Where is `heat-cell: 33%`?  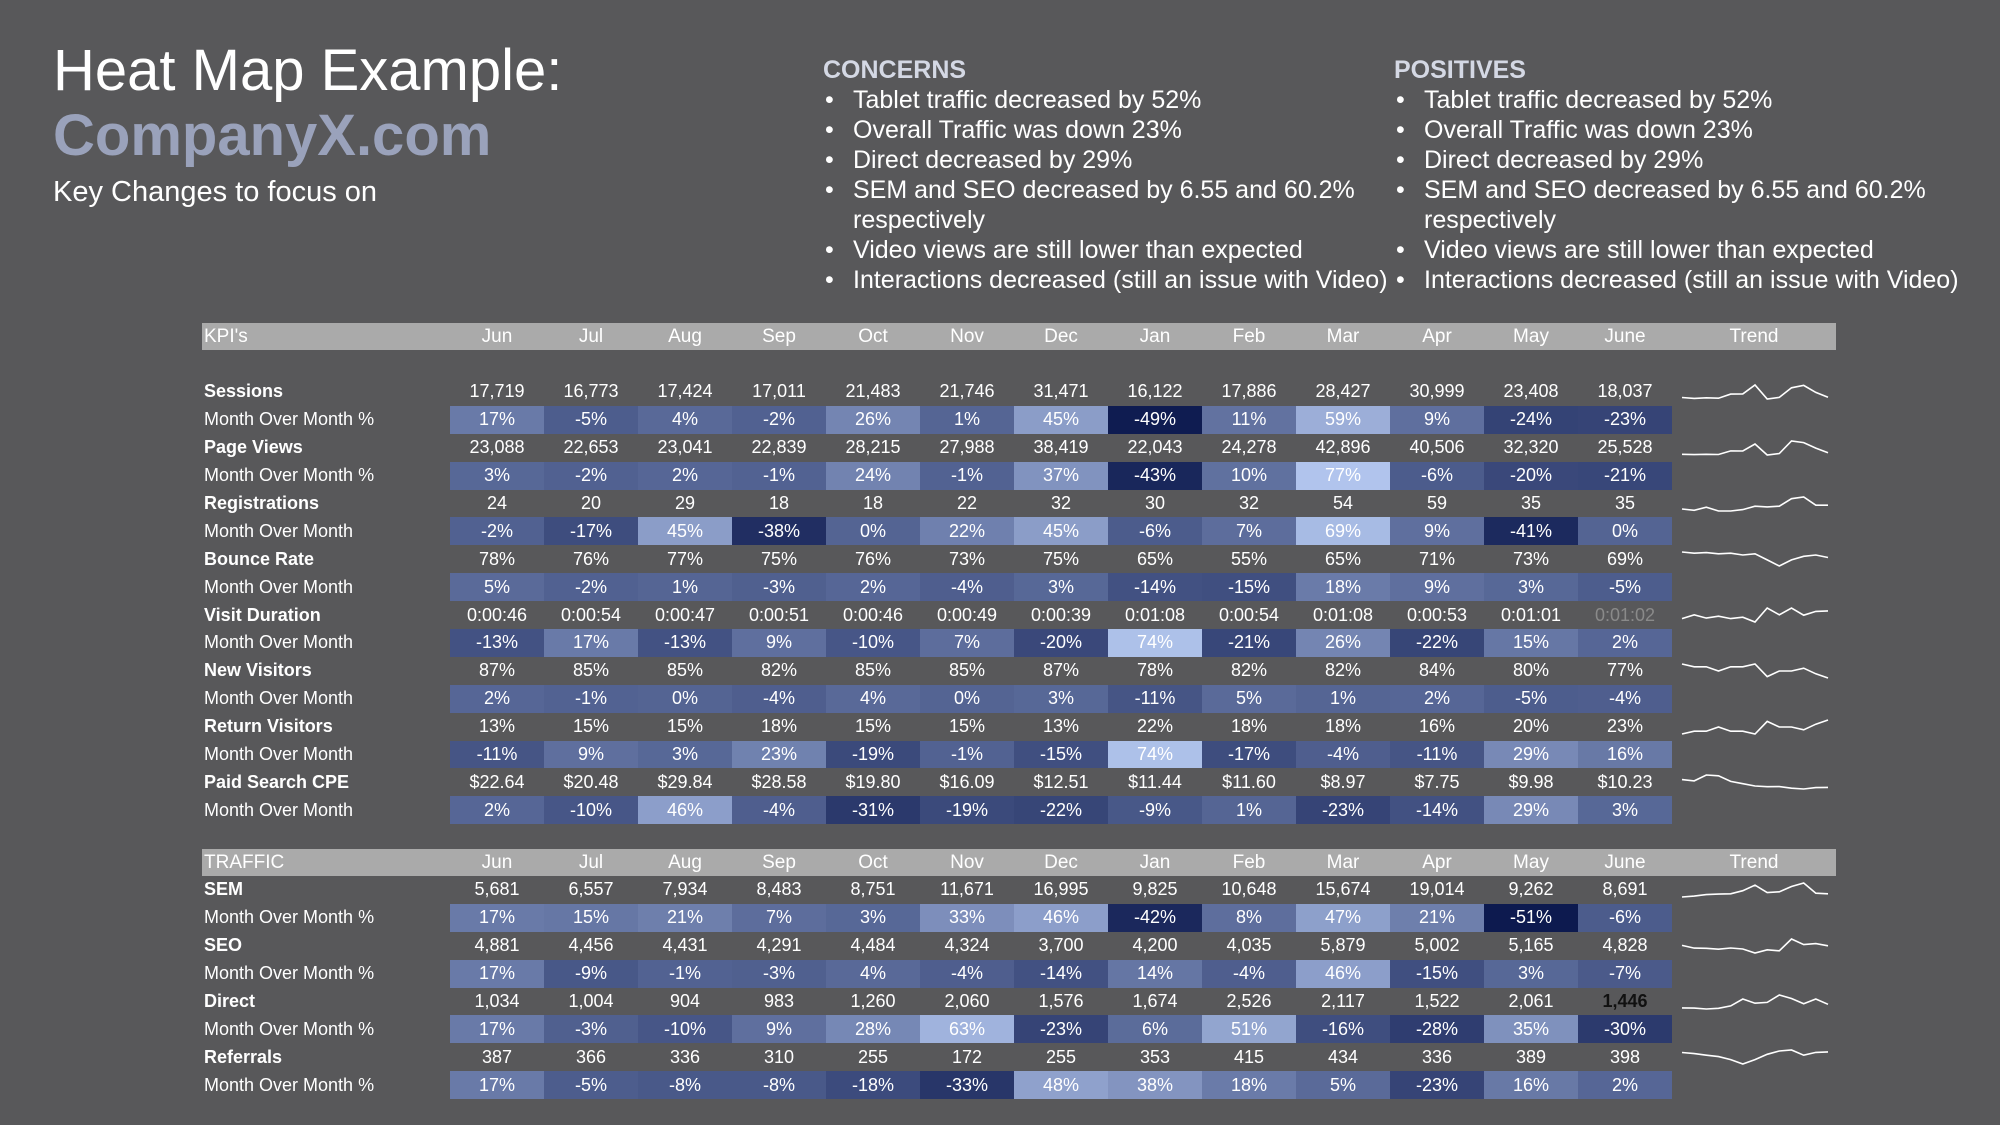 heat-cell: 33% is located at coordinates (967, 917).